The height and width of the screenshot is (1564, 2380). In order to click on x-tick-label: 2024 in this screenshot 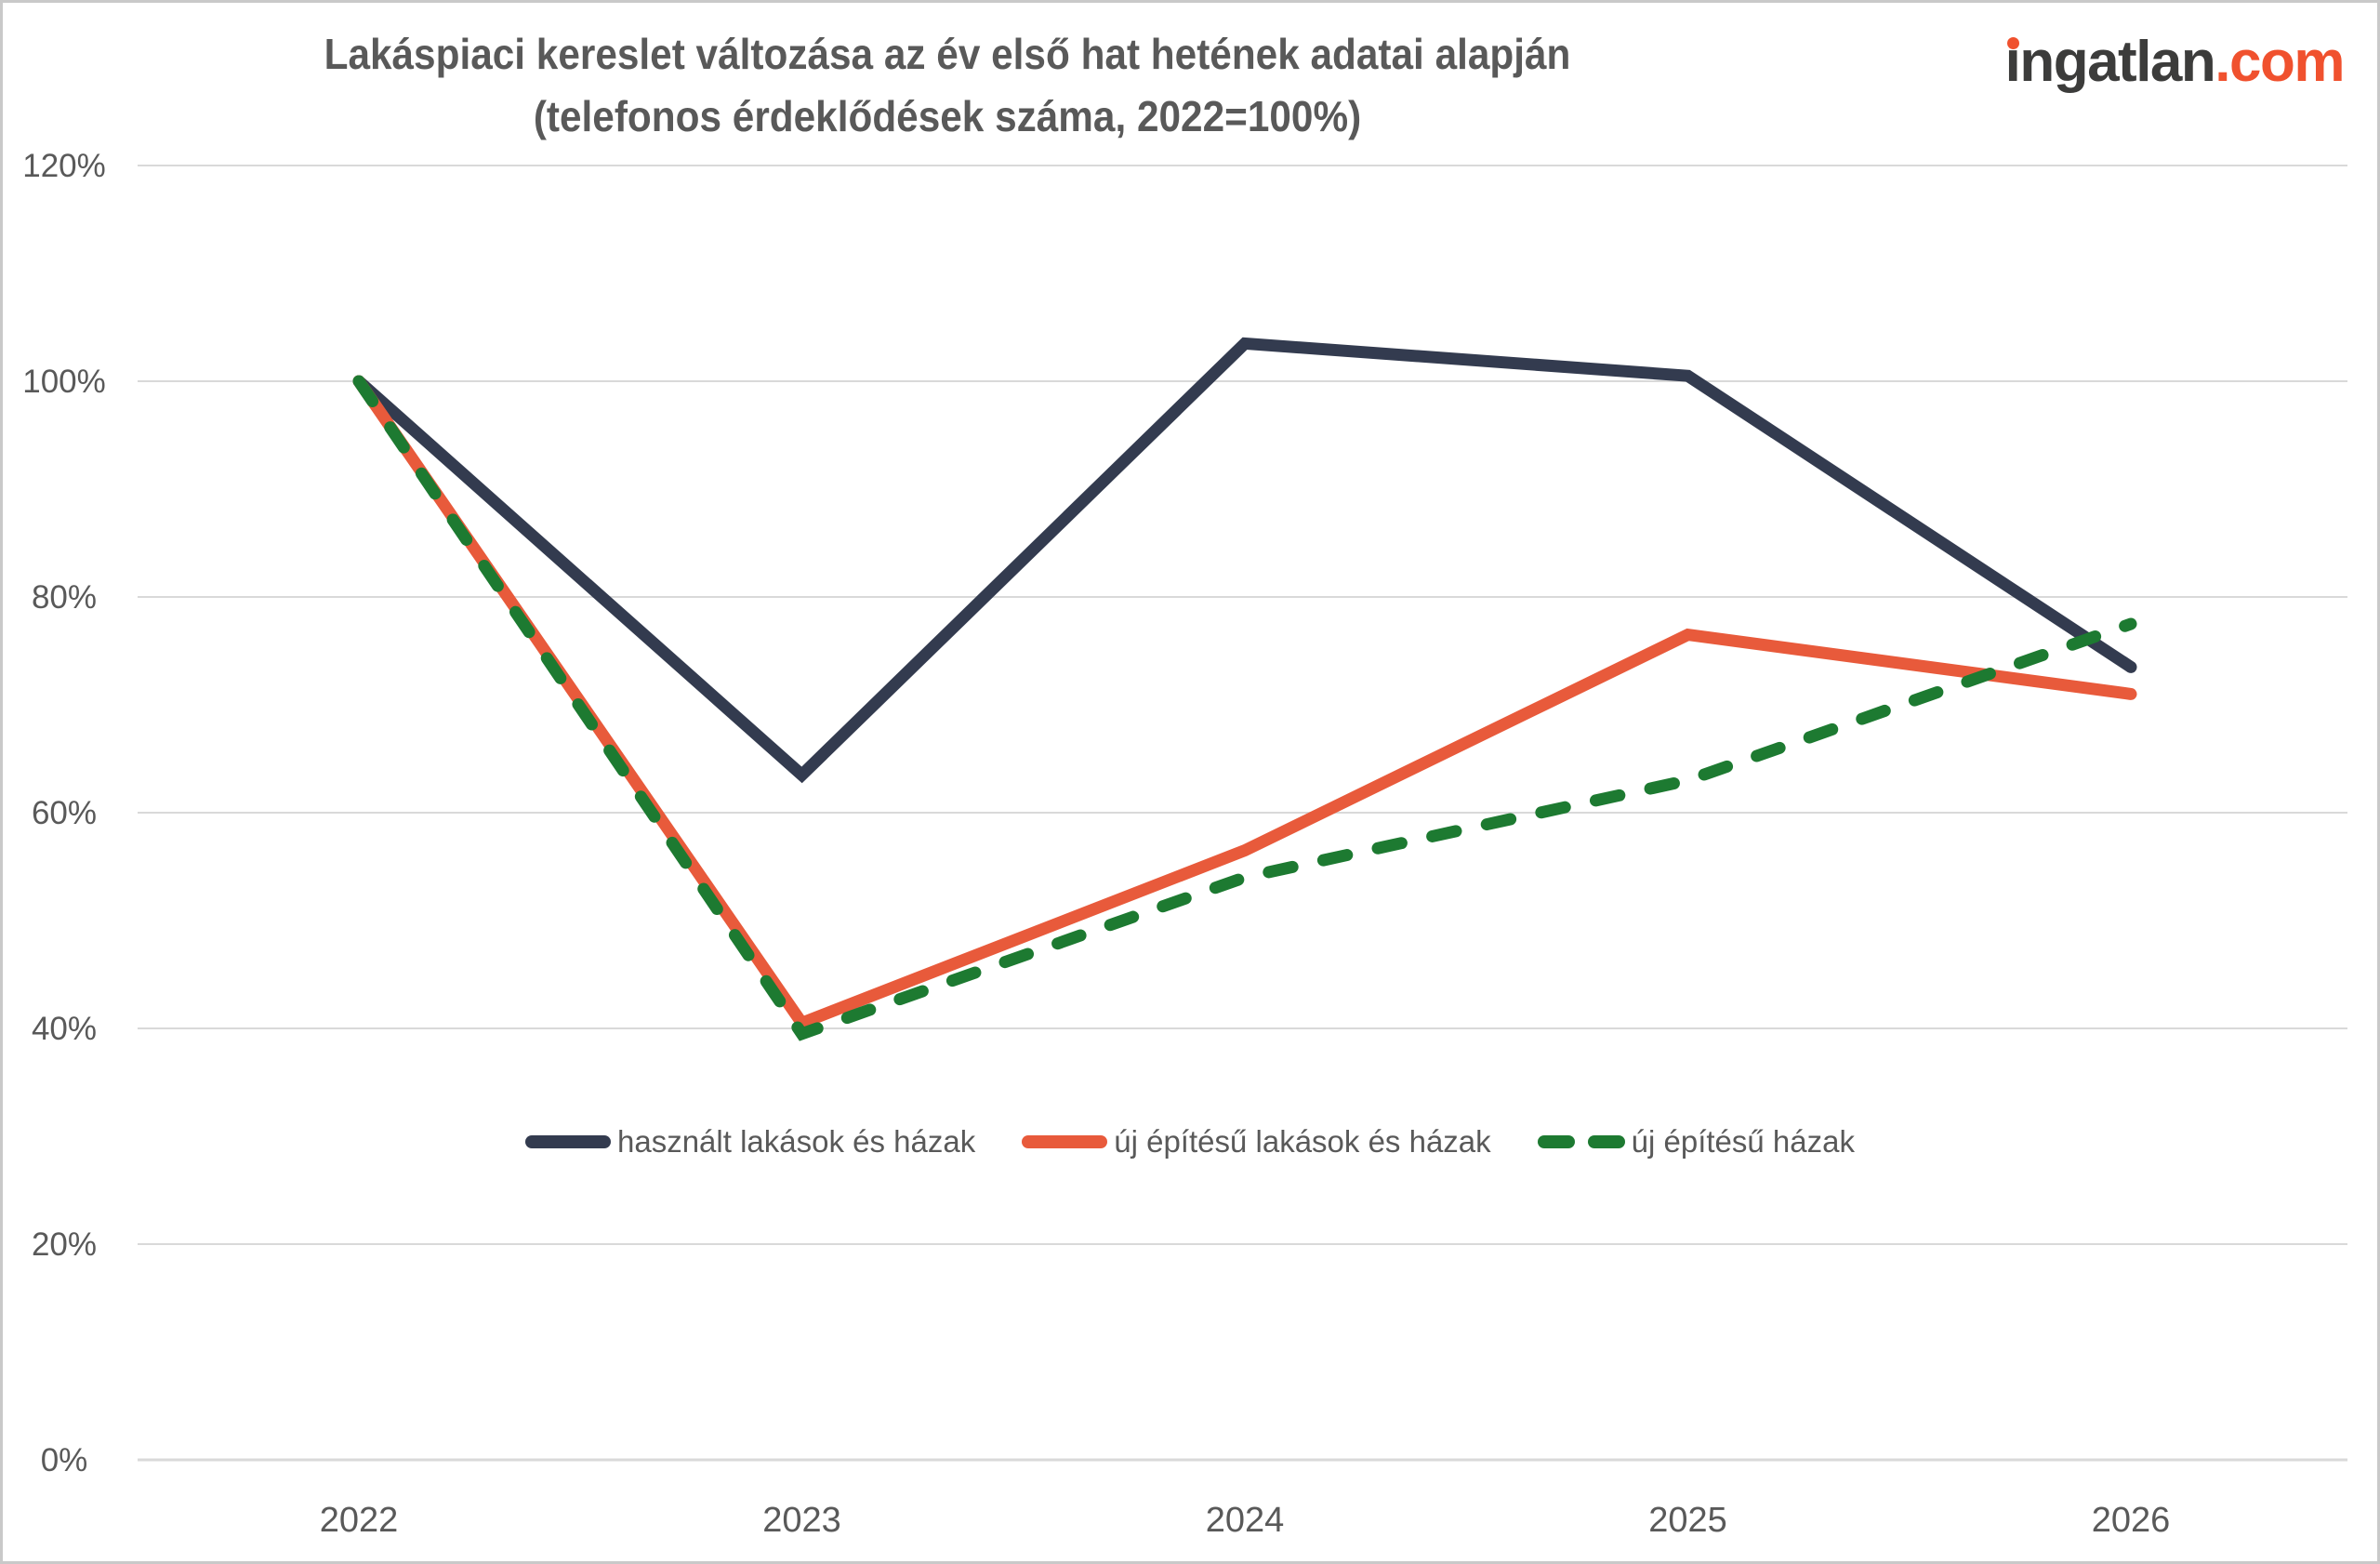, I will do `click(1245, 1520)`.